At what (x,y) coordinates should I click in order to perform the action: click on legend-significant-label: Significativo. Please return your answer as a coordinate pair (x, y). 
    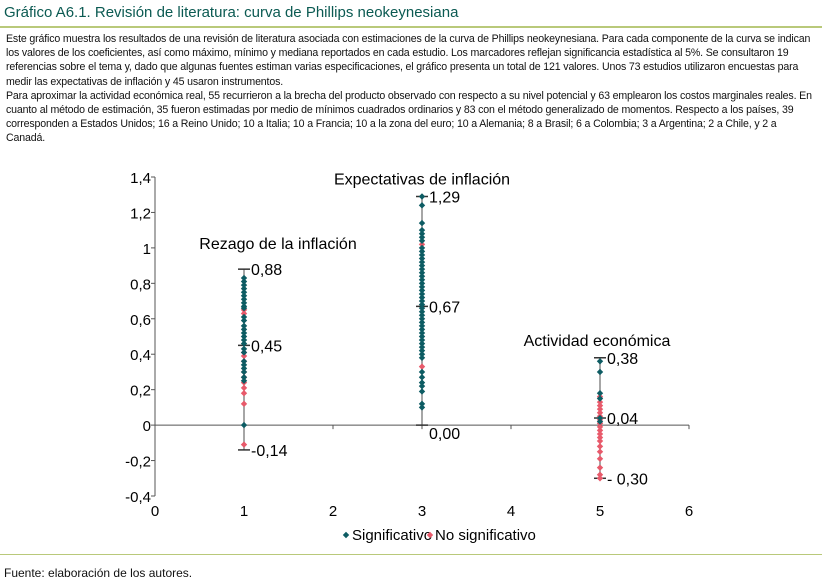
    Looking at the image, I should click on (392, 535).